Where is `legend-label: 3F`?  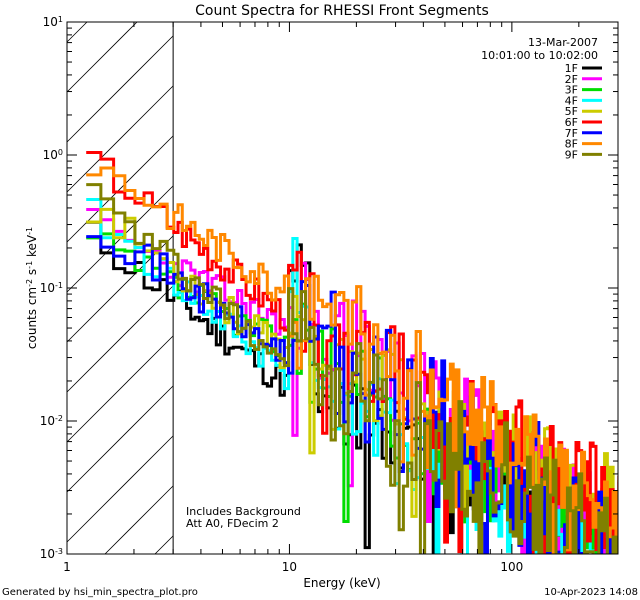
legend-label: 3F is located at coordinates (571, 90).